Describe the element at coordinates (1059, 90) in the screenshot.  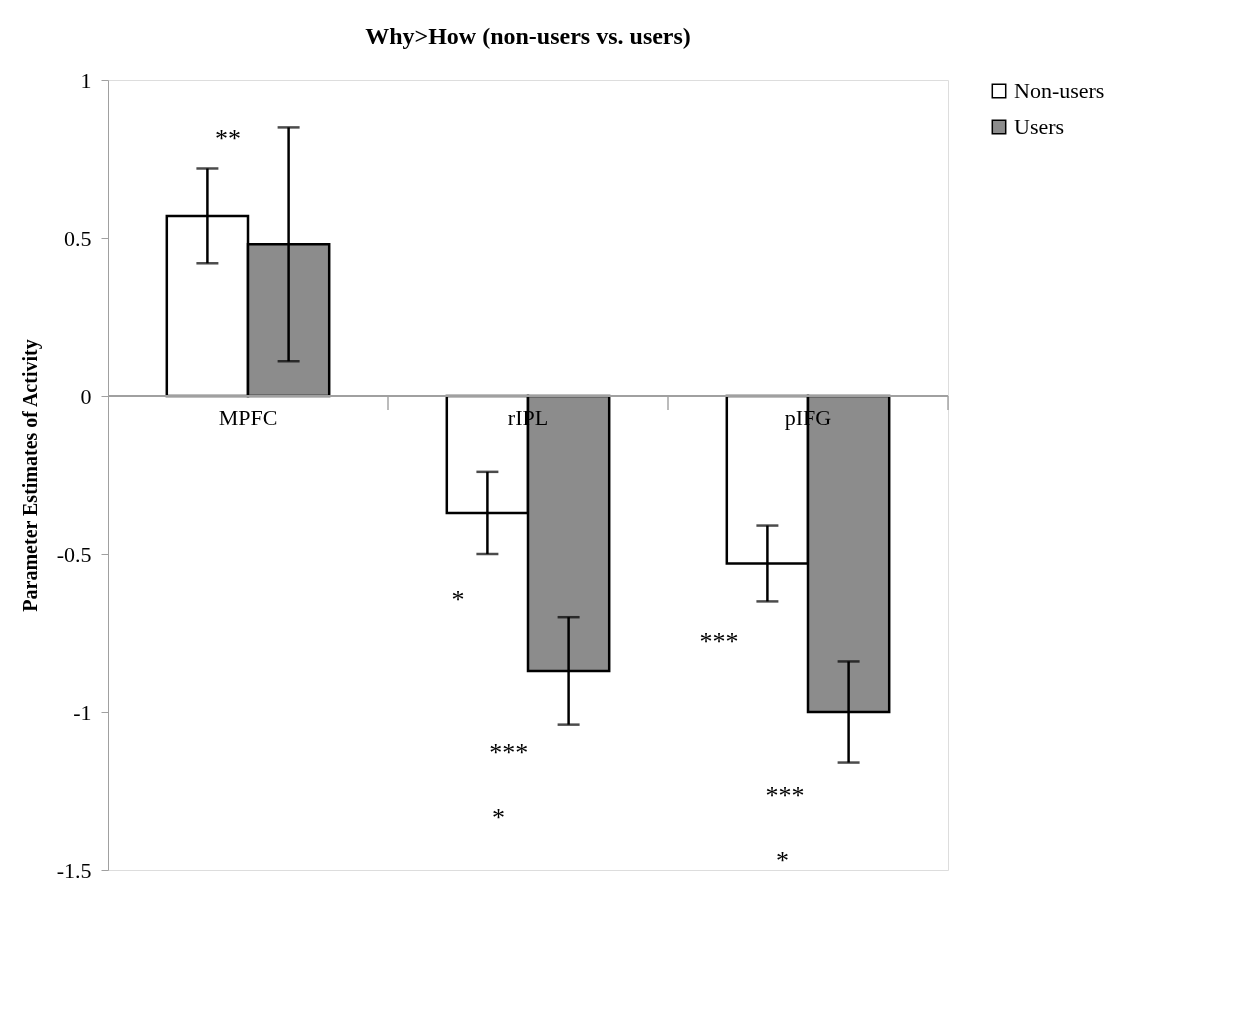
I see `legend-label: Non-users` at that location.